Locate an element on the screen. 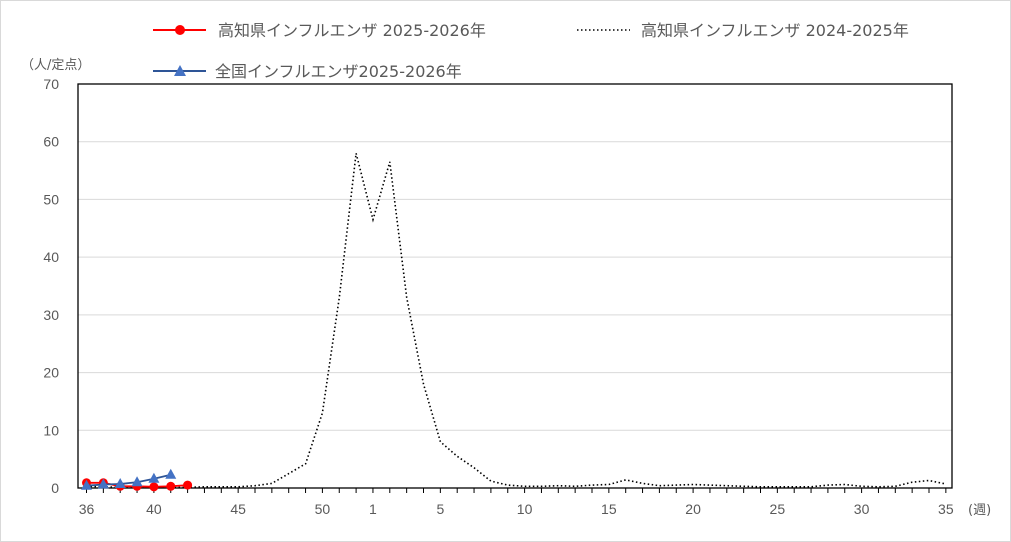 The height and width of the screenshot is (542, 1011). x-tick-label: 35 is located at coordinates (946, 509).